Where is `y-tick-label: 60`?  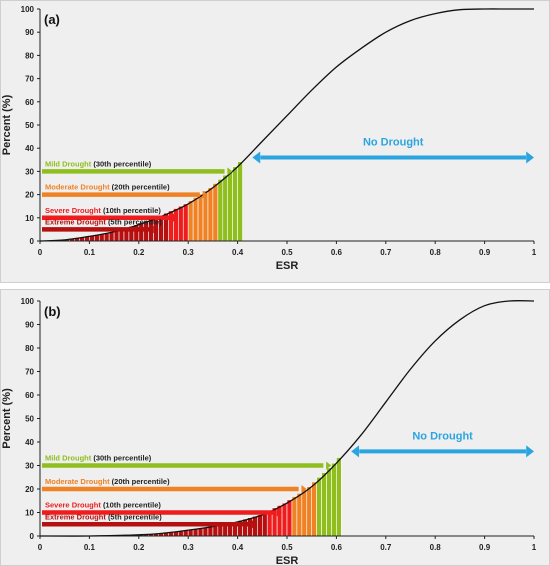
y-tick-label: 60 is located at coordinates (29, 102).